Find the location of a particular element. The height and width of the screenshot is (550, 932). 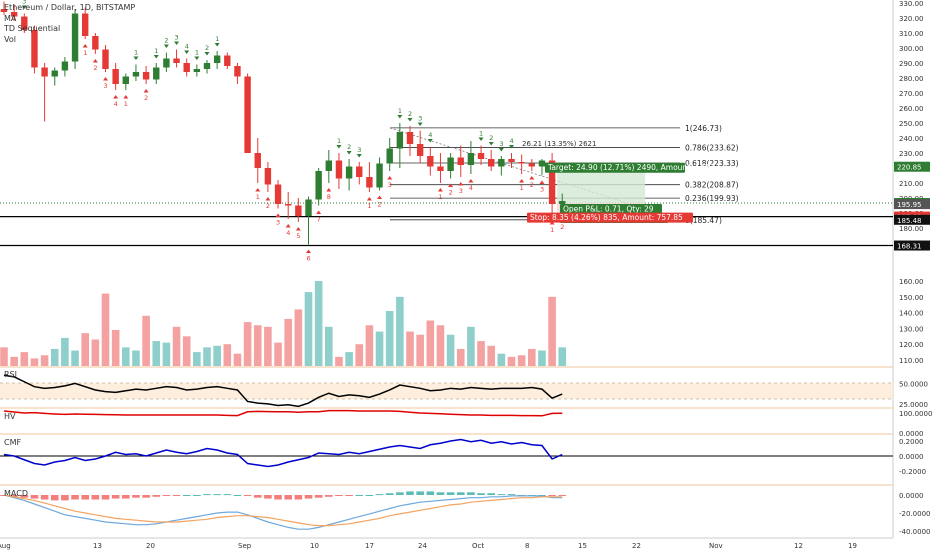

hv-line is located at coordinates (283, 413).